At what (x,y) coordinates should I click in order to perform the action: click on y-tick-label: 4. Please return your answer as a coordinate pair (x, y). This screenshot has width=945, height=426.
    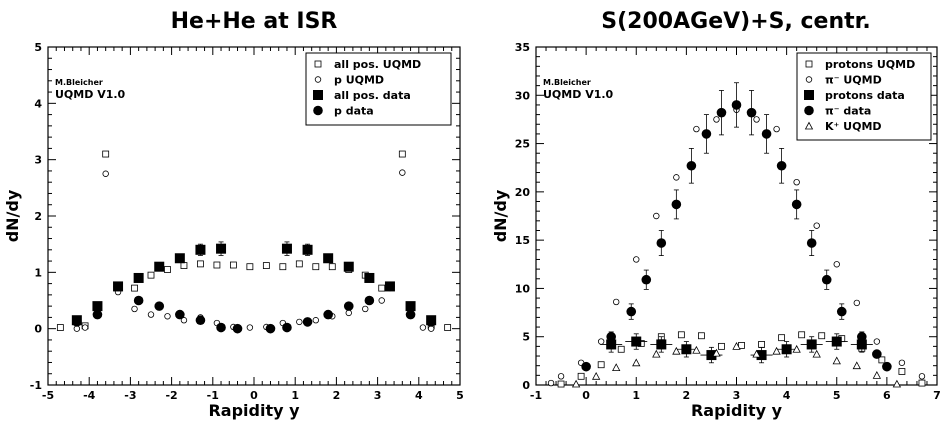
    Looking at the image, I should click on (38, 103).